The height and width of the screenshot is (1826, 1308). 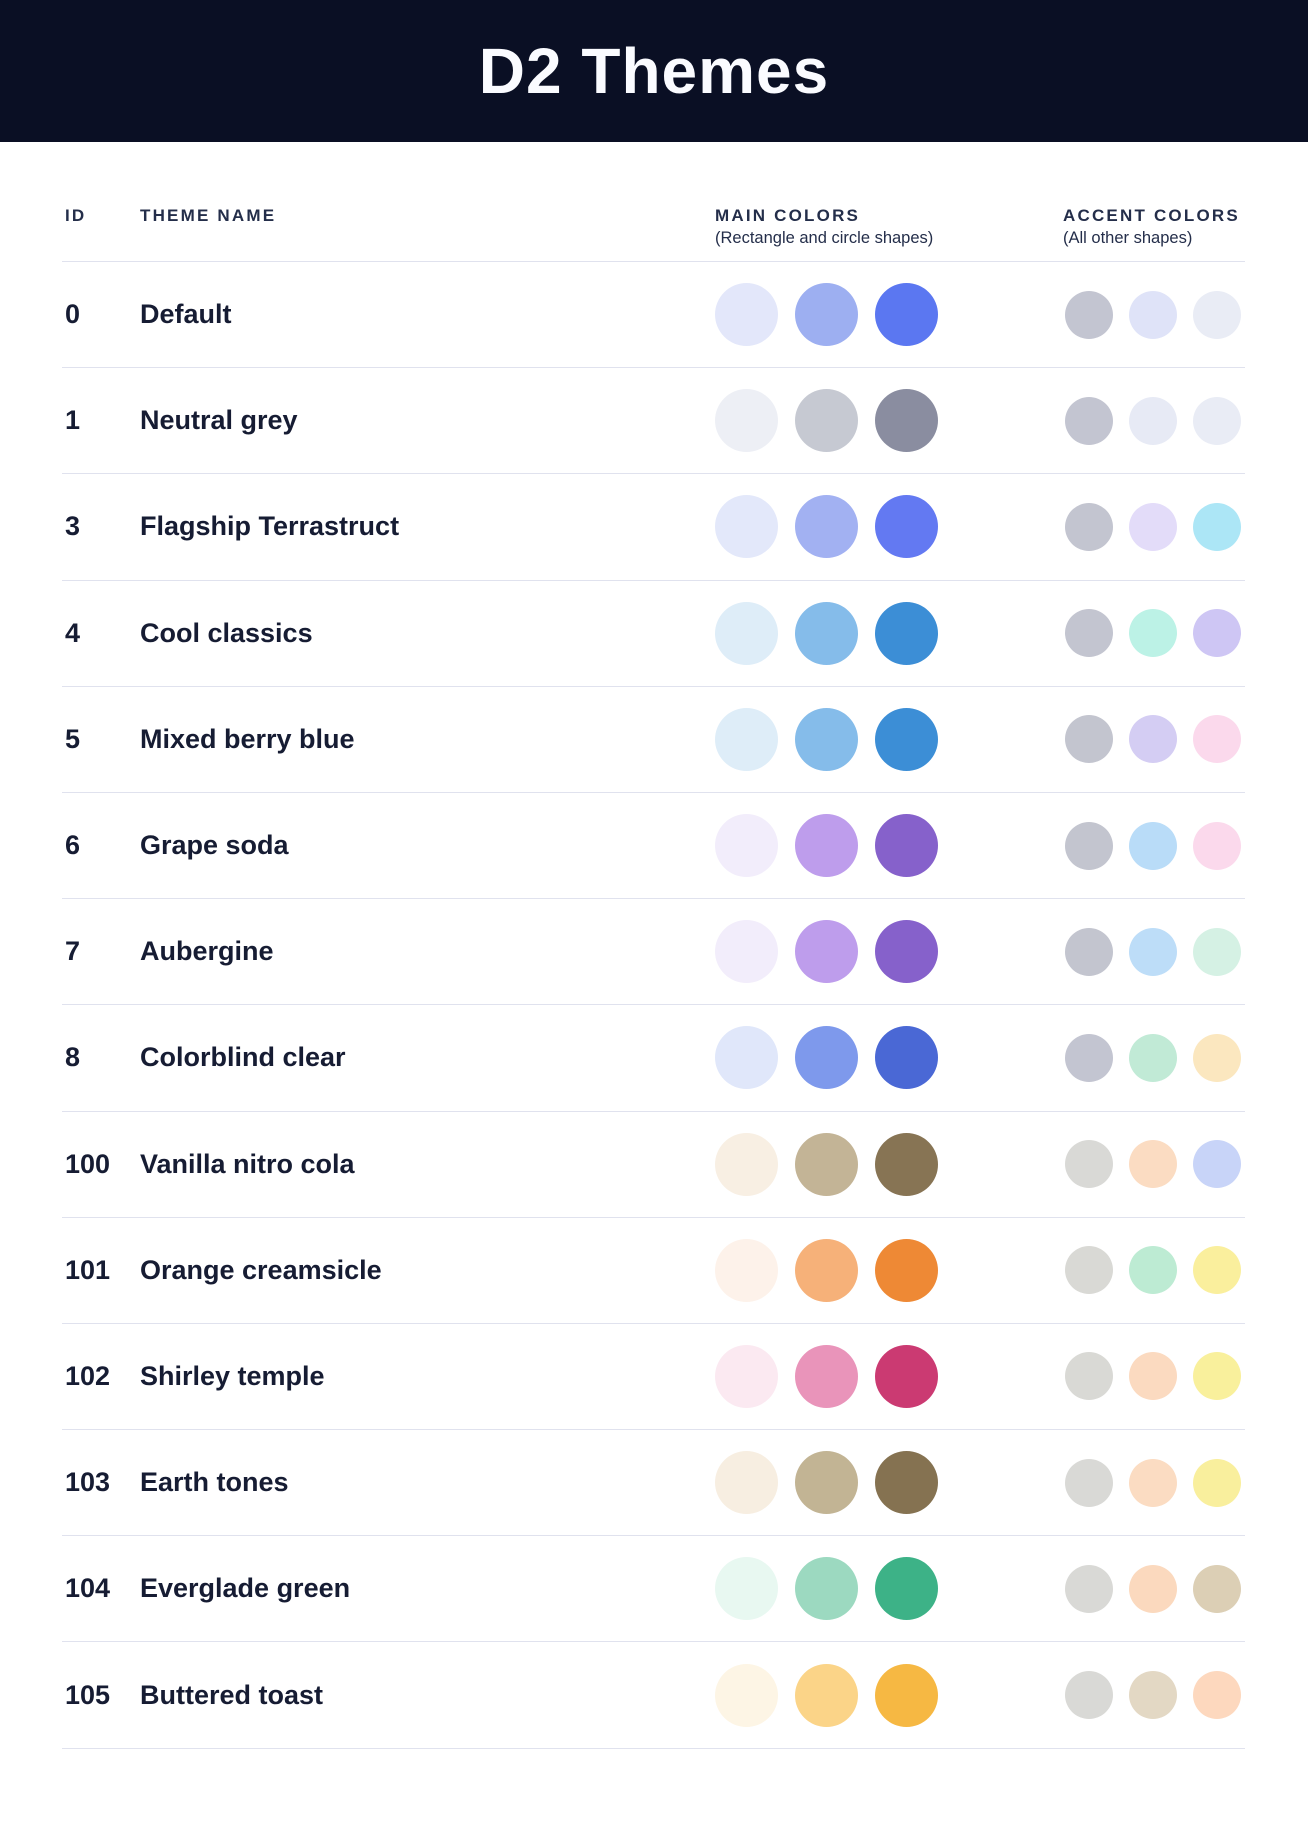 I want to click on theme-name: Flagship Terrastruct, so click(x=270, y=526).